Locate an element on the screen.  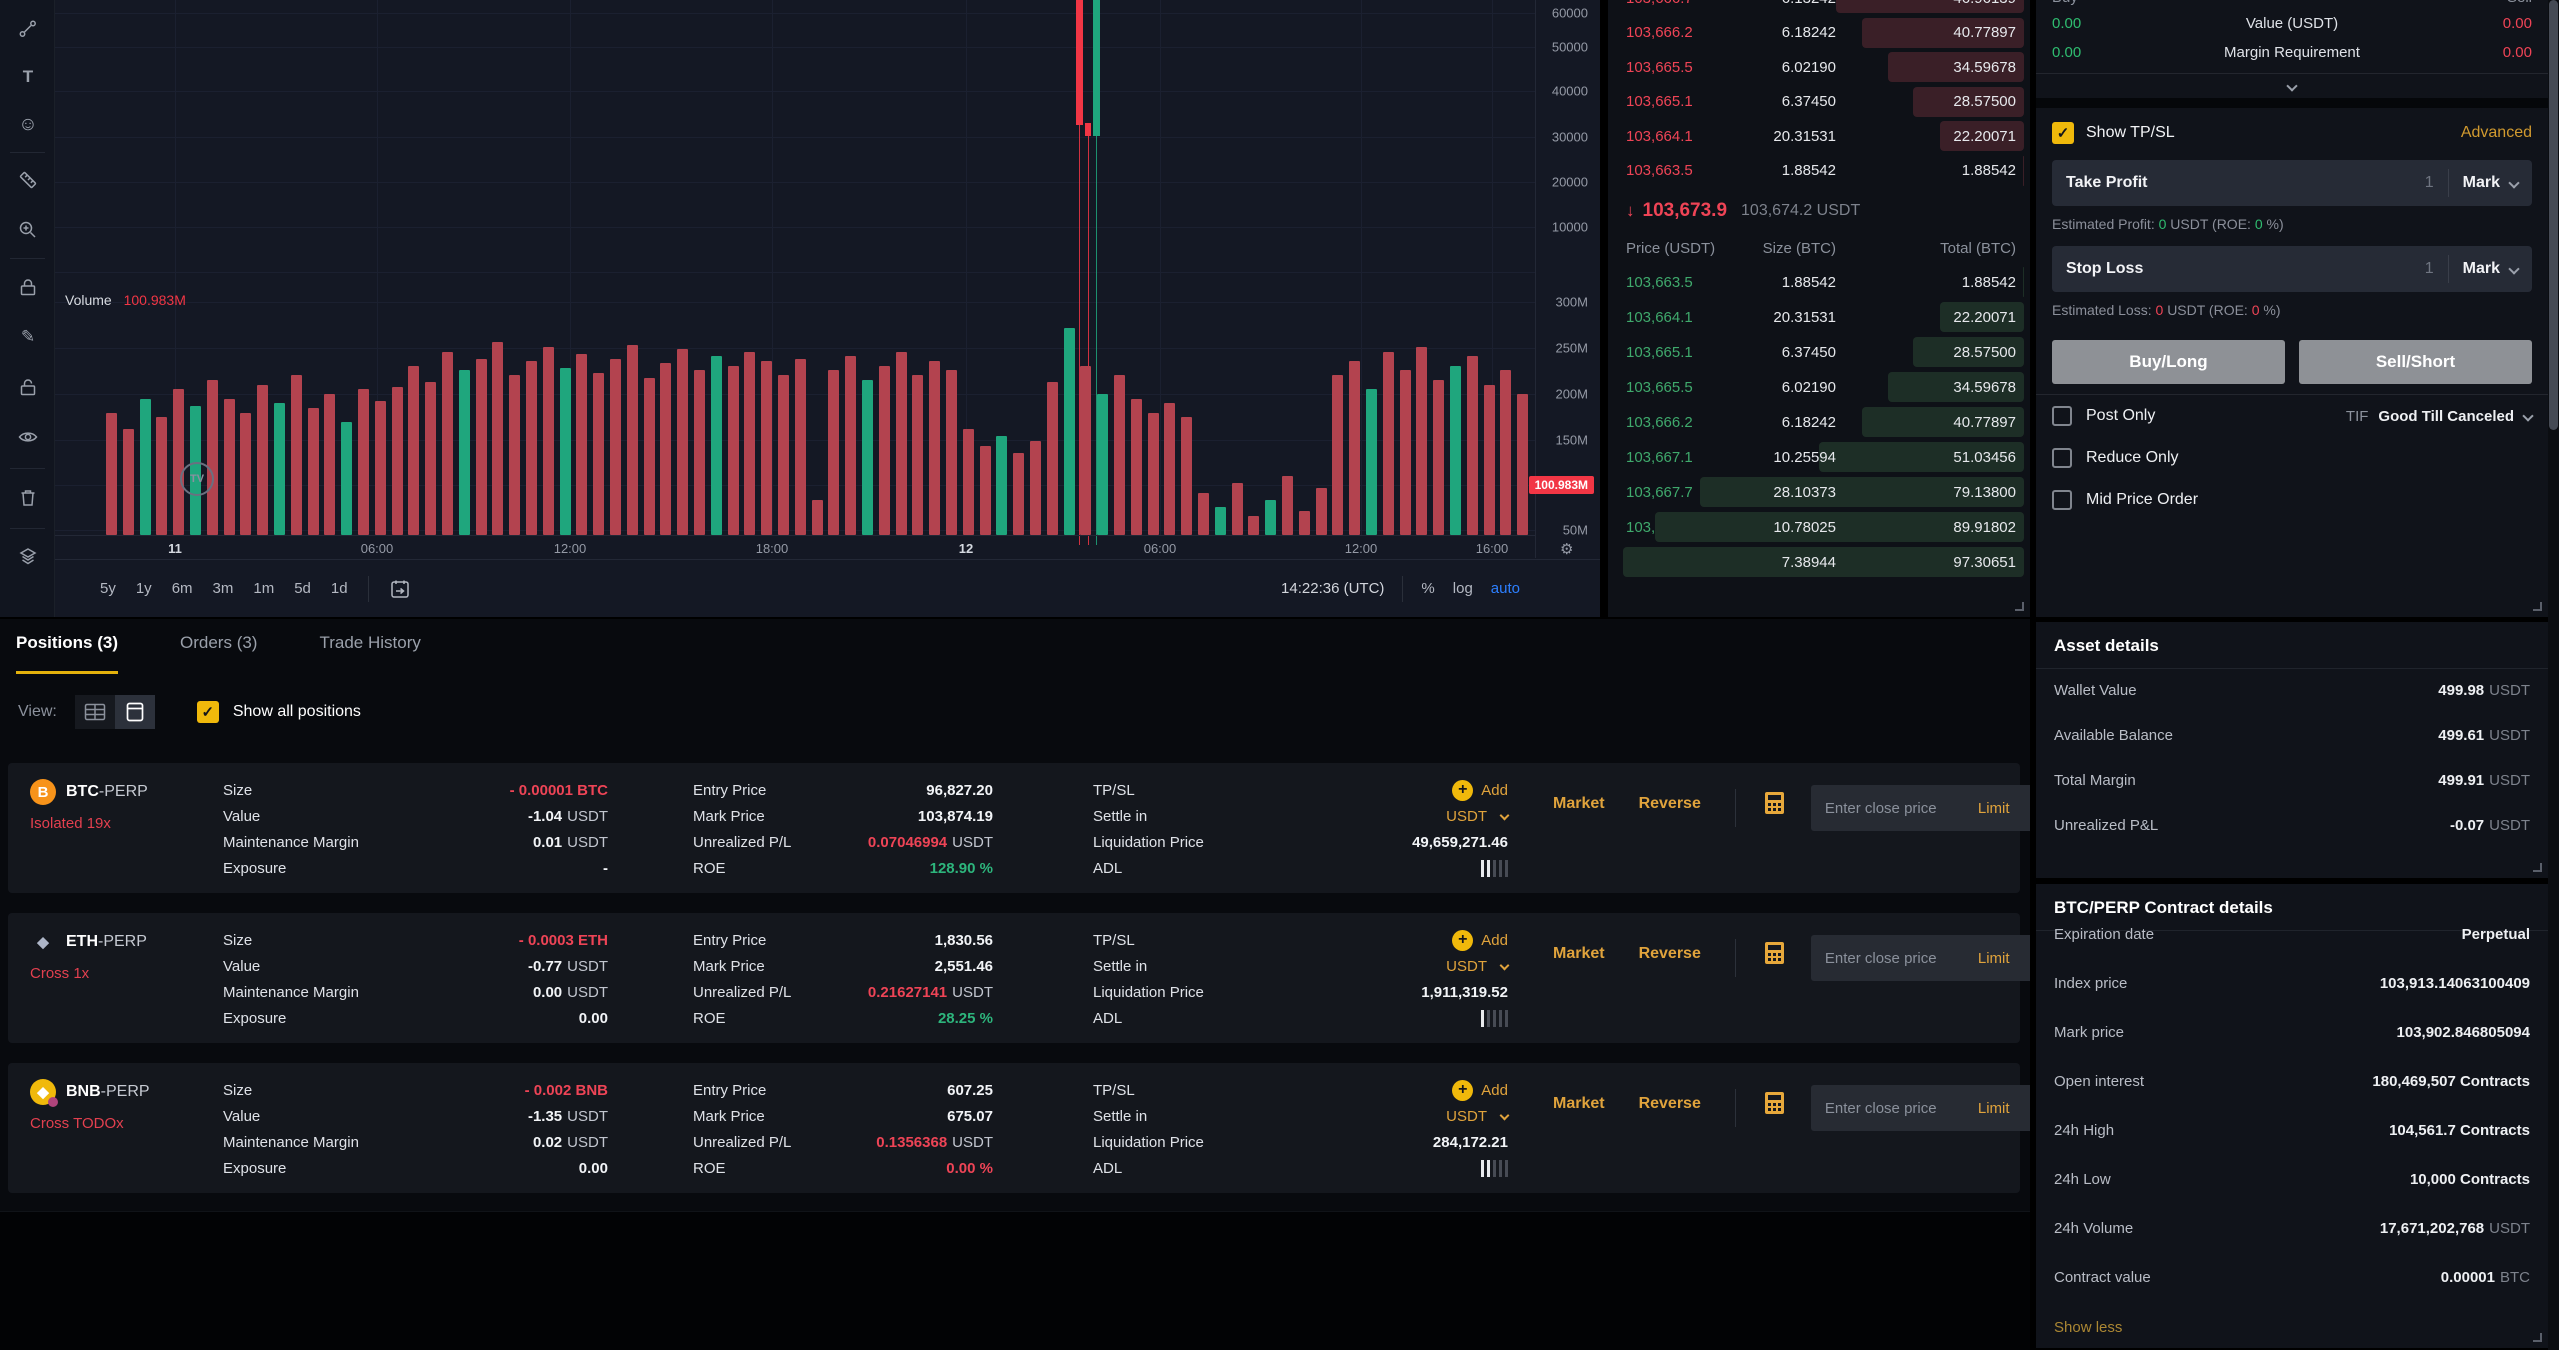
text-tool-icon: T is located at coordinates (28, 76).